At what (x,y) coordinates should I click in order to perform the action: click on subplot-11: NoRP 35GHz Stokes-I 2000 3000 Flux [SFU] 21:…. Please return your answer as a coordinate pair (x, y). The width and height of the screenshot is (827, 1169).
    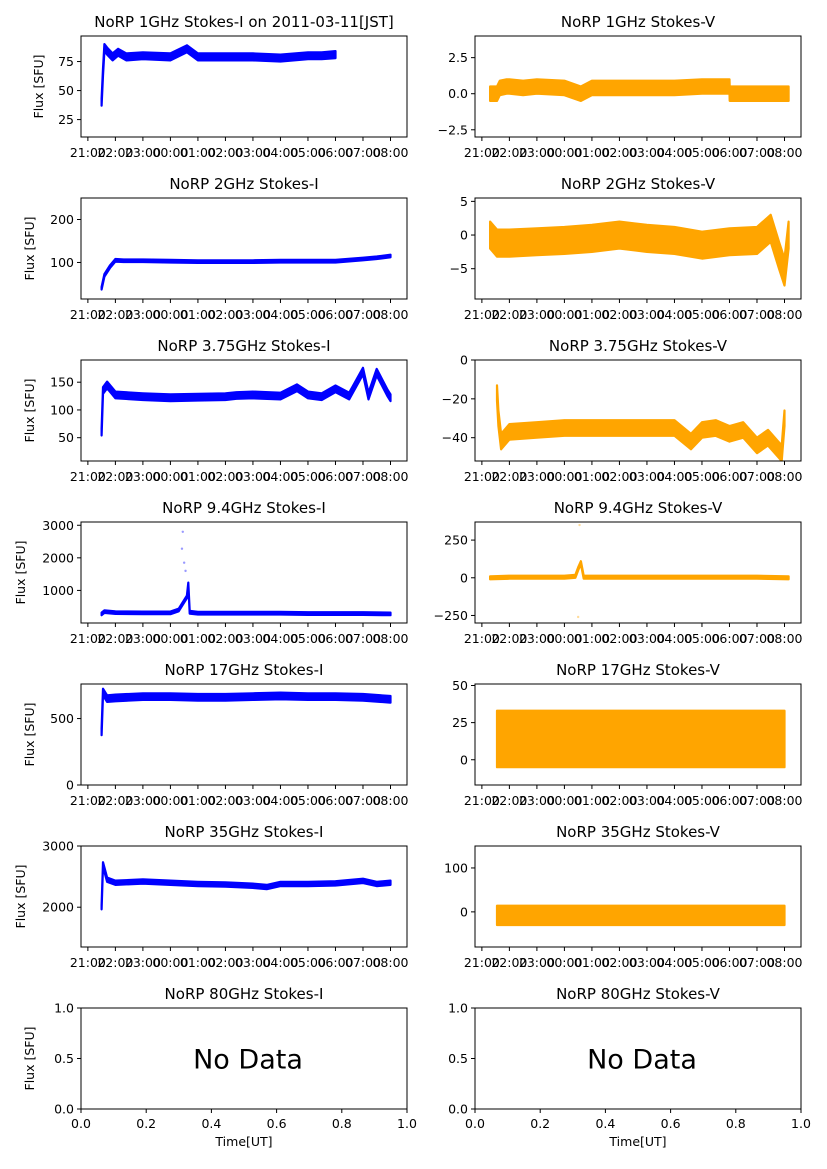
    Looking at the image, I should click on (211, 896).